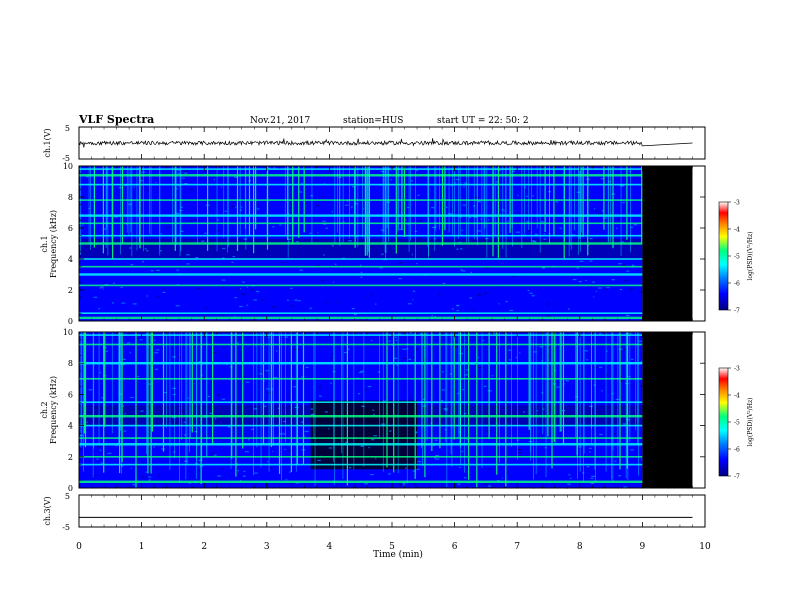  What do you see at coordinates (70, 457) in the screenshot?
I see `frequency-tick-label: 2` at bounding box center [70, 457].